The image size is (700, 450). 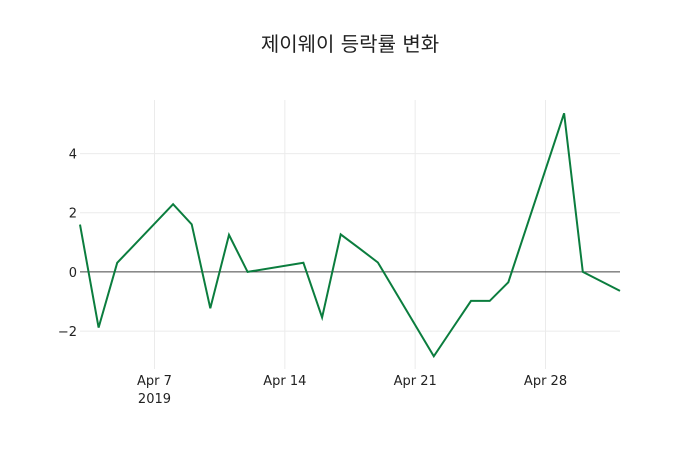 What do you see at coordinates (73, 273) in the screenshot?
I see `y-tick-label: 0` at bounding box center [73, 273].